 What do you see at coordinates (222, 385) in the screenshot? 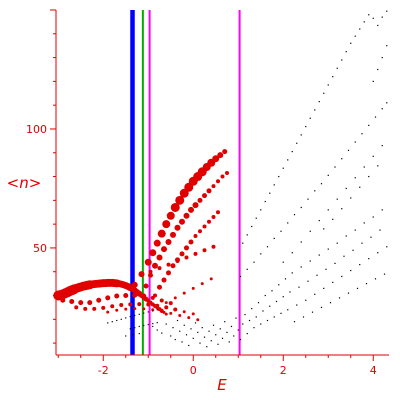
I see `x-axis-label: E` at bounding box center [222, 385].